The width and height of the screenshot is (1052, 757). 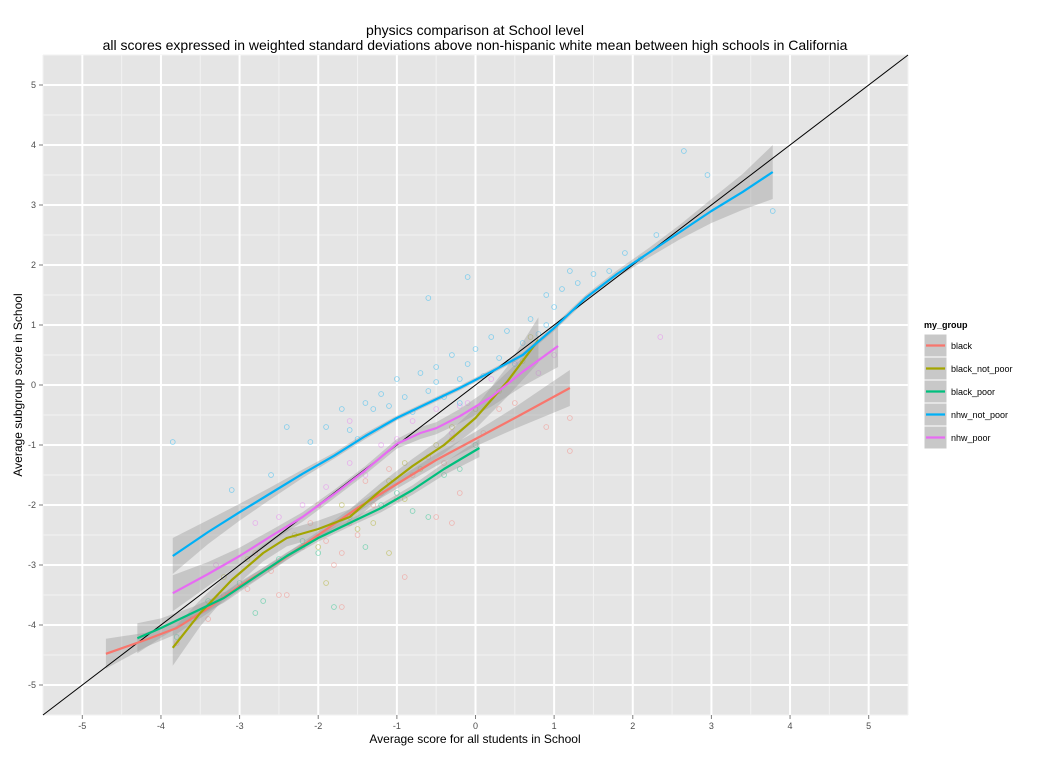 What do you see at coordinates (240, 726) in the screenshot?
I see `x-tick-label: -3` at bounding box center [240, 726].